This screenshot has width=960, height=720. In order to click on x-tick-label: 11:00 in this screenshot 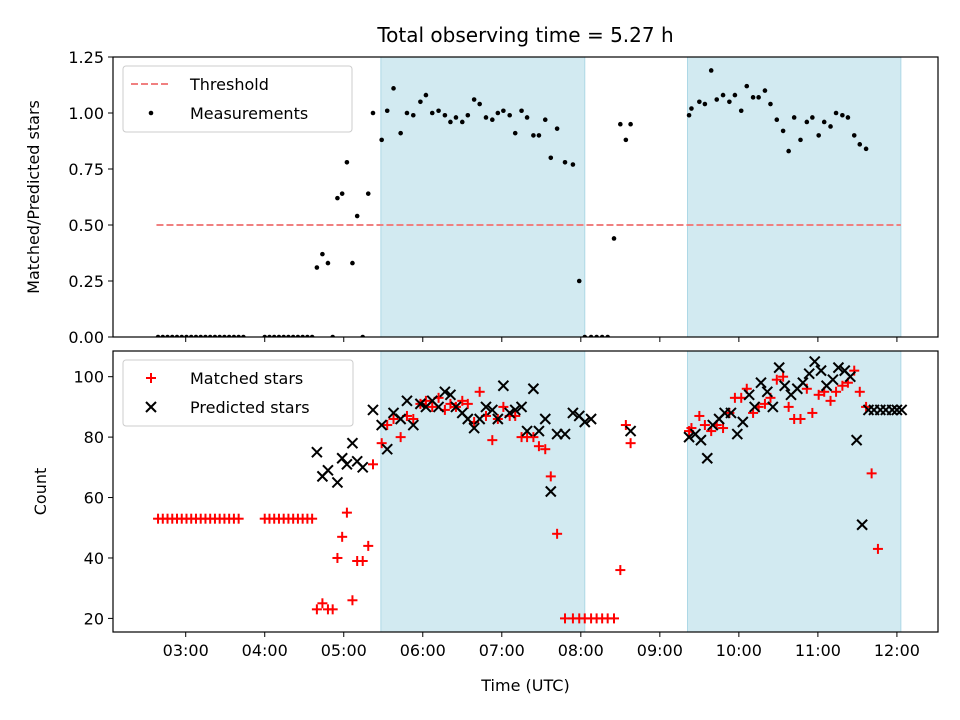, I will do `click(818, 650)`.